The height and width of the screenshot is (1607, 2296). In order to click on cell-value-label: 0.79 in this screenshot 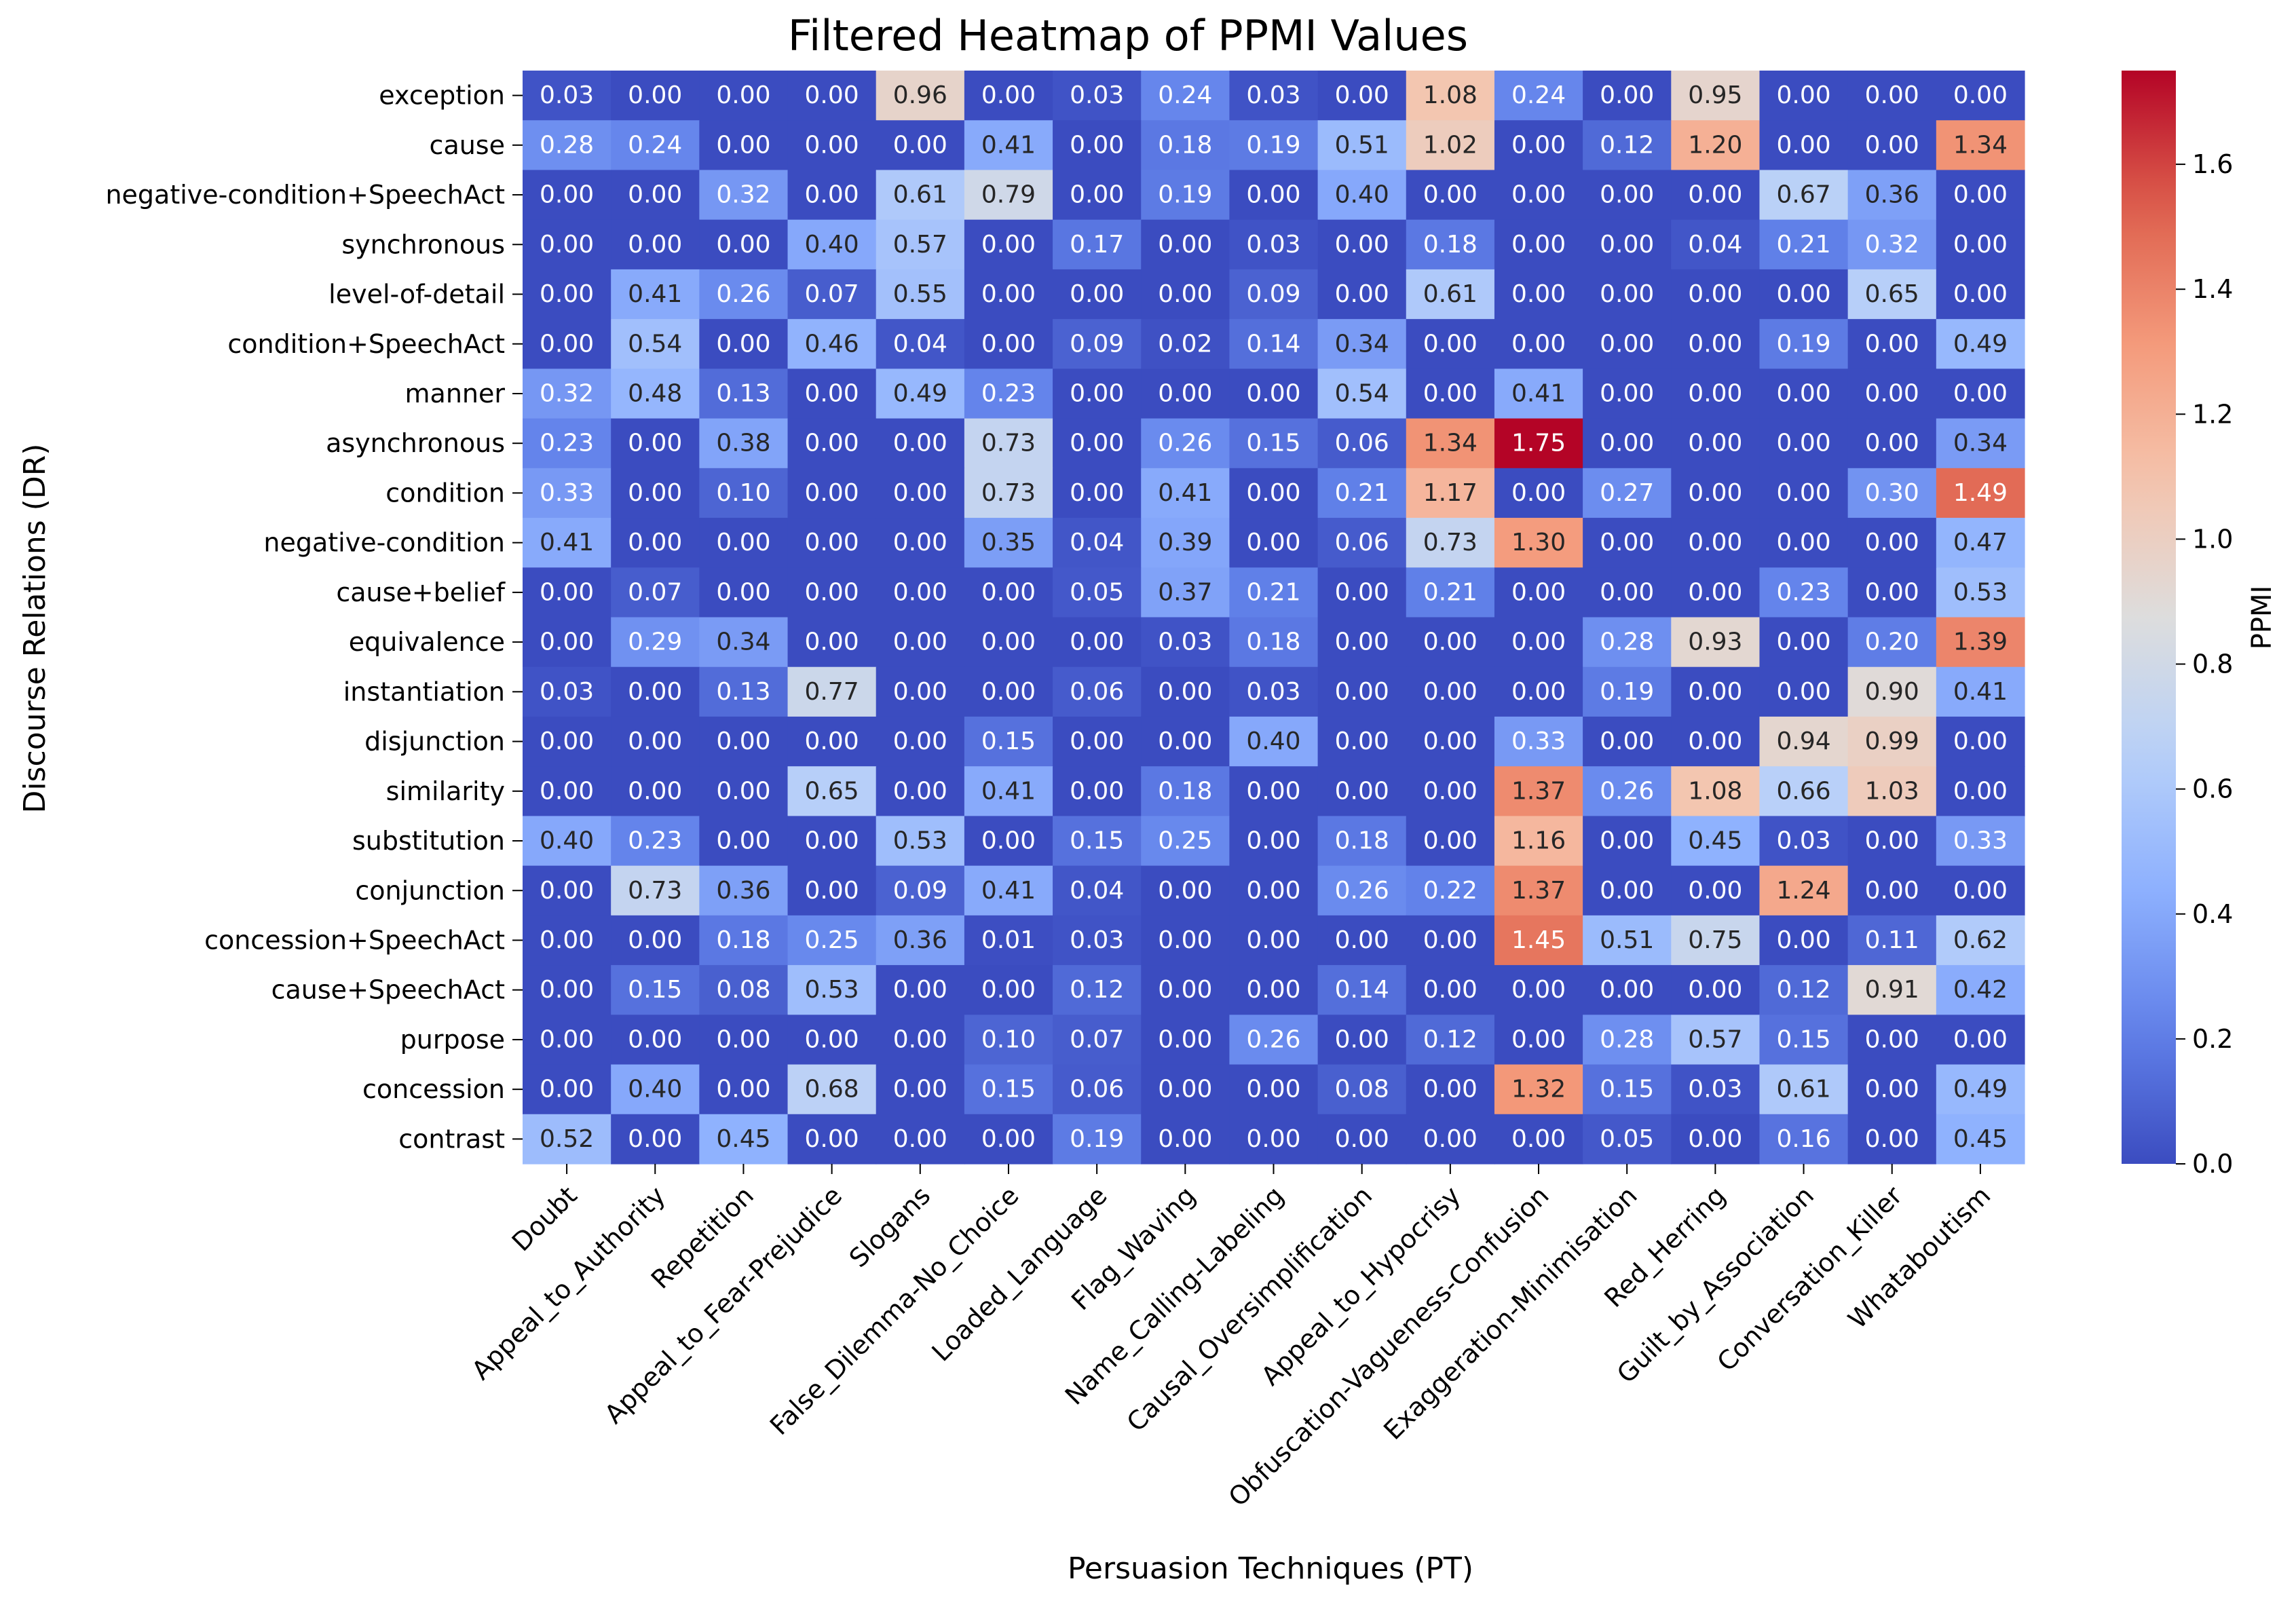, I will do `click(1008, 195)`.